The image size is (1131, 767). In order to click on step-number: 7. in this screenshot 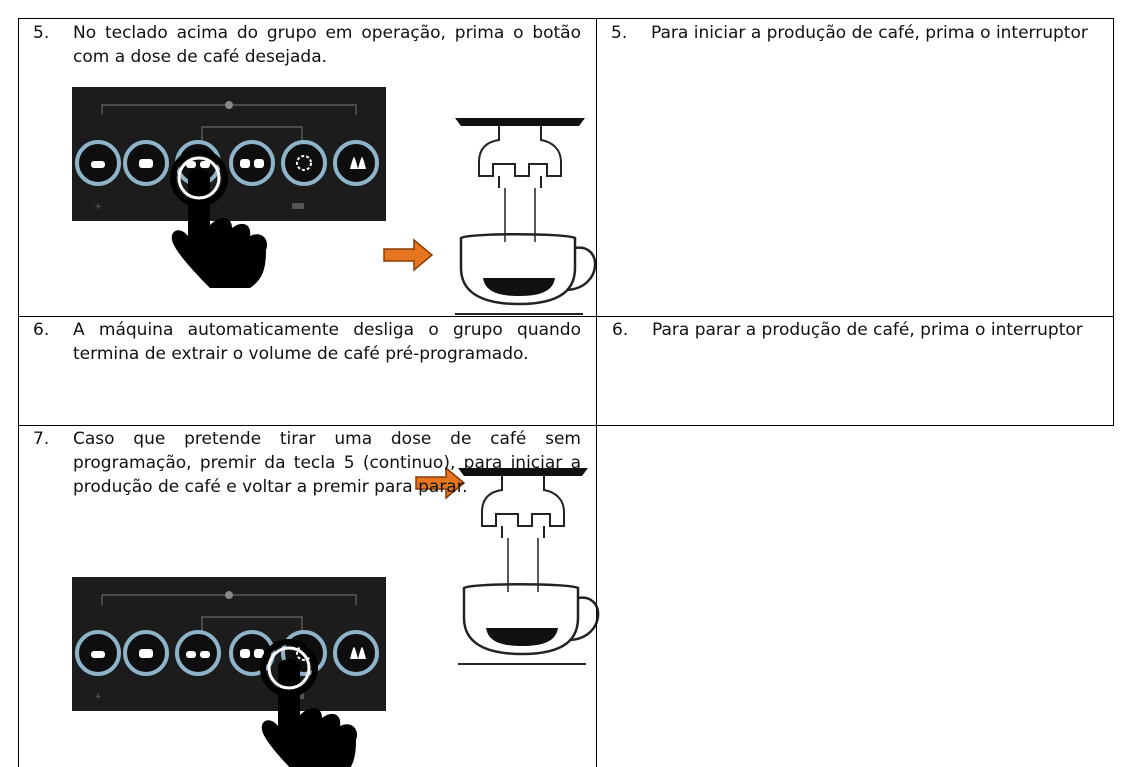, I will do `click(41, 439)`.